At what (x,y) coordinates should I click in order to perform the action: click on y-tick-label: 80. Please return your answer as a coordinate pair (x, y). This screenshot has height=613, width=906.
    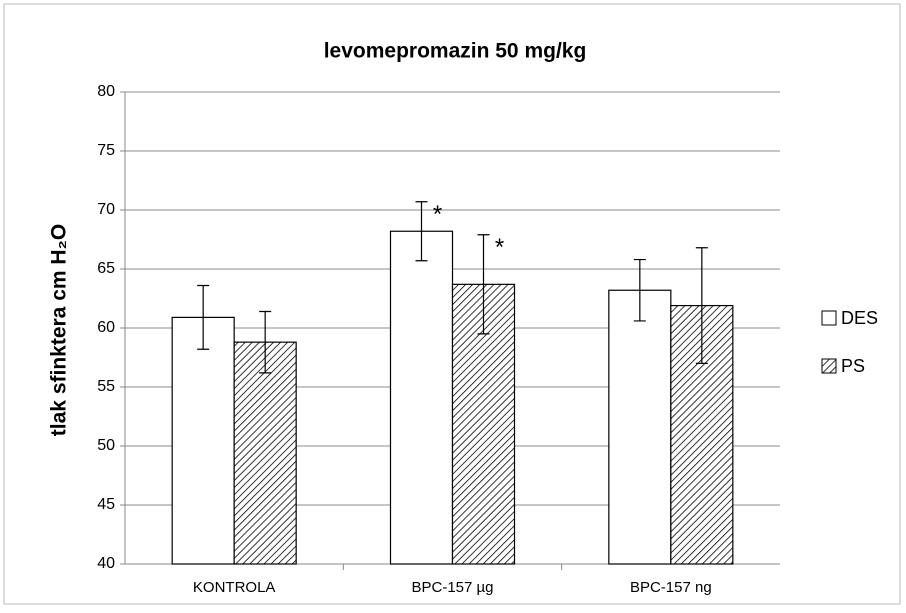
    Looking at the image, I should click on (106, 91).